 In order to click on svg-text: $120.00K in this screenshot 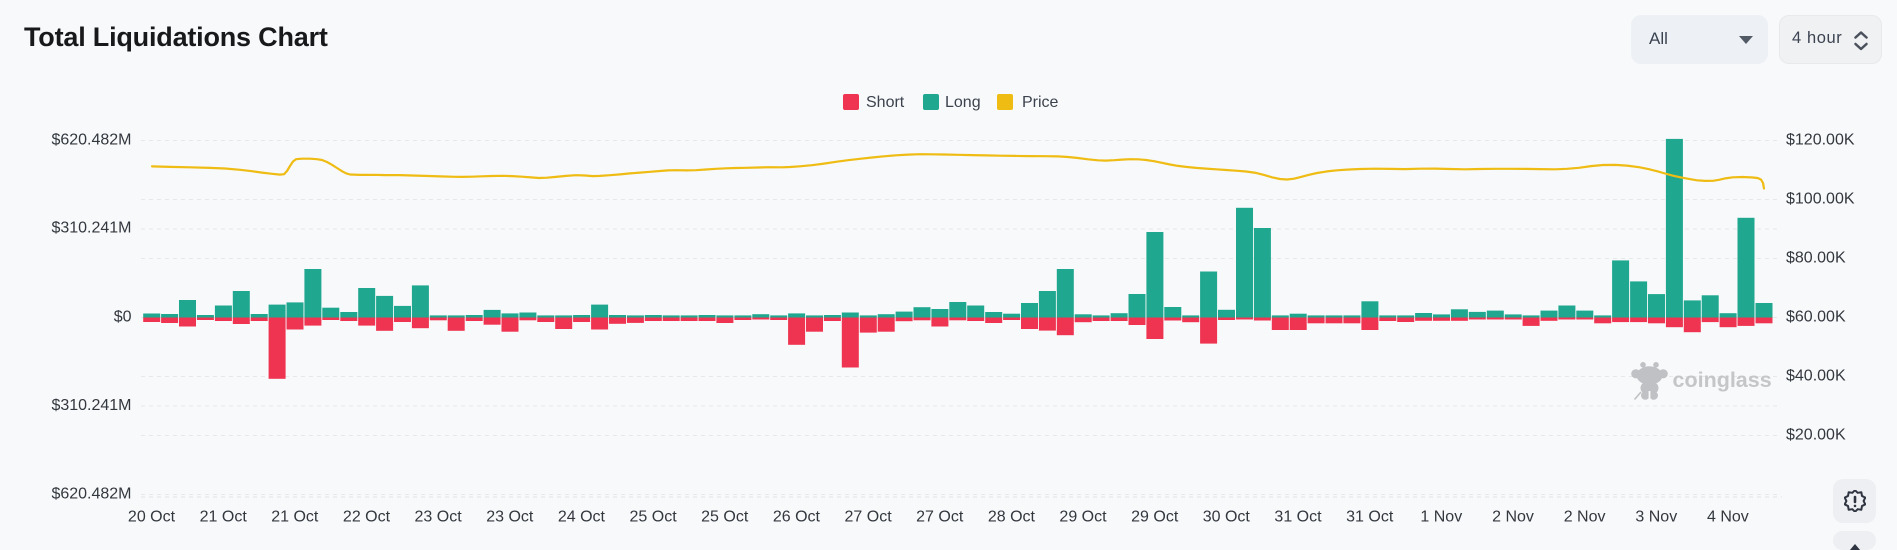, I will do `click(1820, 140)`.